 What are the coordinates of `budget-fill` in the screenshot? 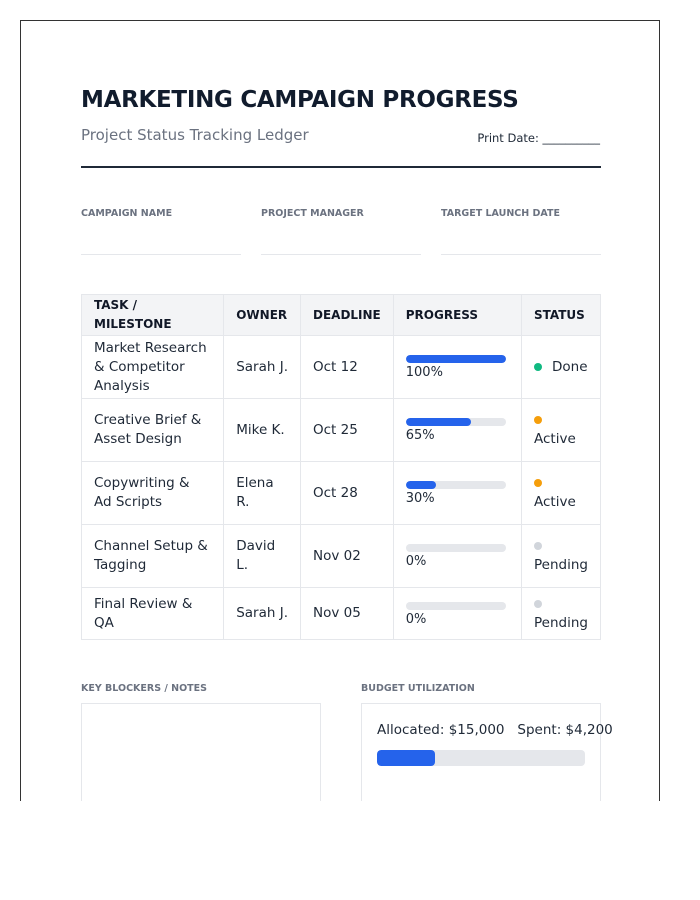 It's located at (406, 758).